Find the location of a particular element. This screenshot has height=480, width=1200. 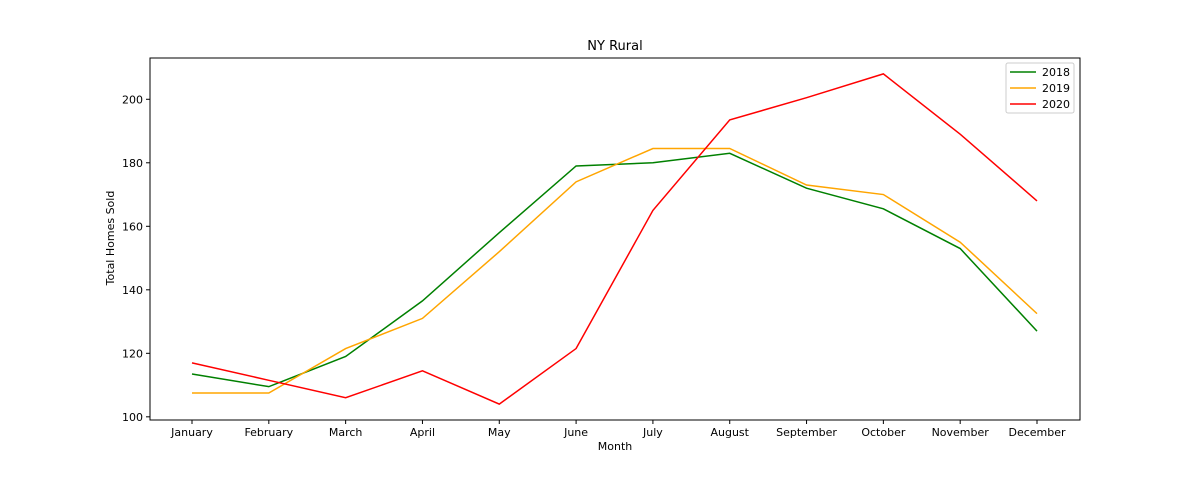

y-tick-label: 180 is located at coordinates (132, 163).